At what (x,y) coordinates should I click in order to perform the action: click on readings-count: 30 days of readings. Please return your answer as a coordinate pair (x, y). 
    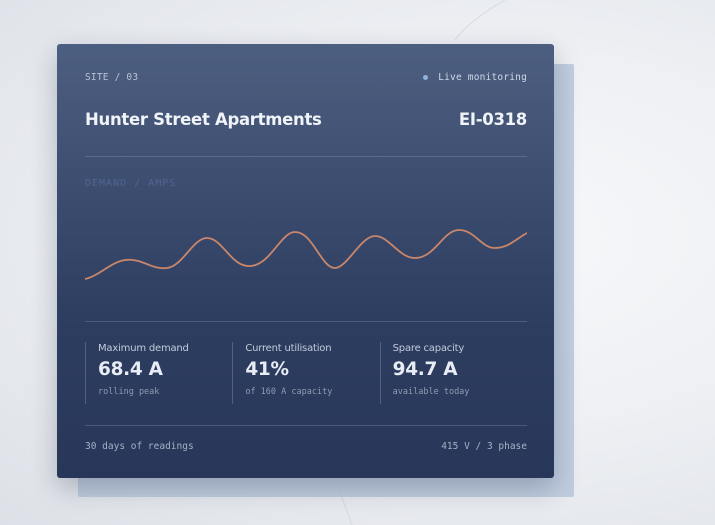
    Looking at the image, I should click on (139, 446).